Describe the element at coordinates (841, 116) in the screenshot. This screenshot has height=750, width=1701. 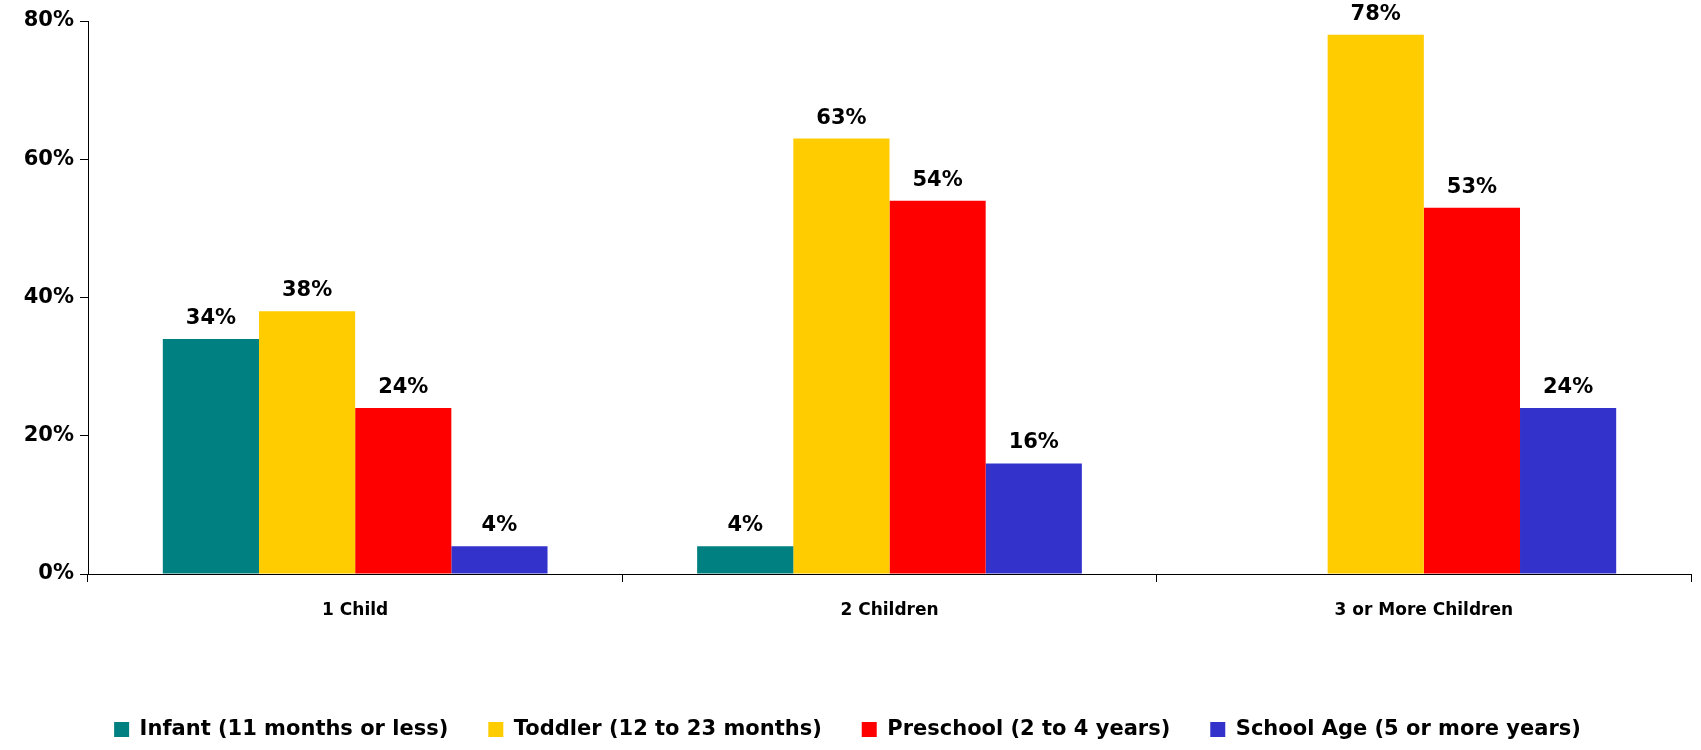
I see `data-label: 63%` at that location.